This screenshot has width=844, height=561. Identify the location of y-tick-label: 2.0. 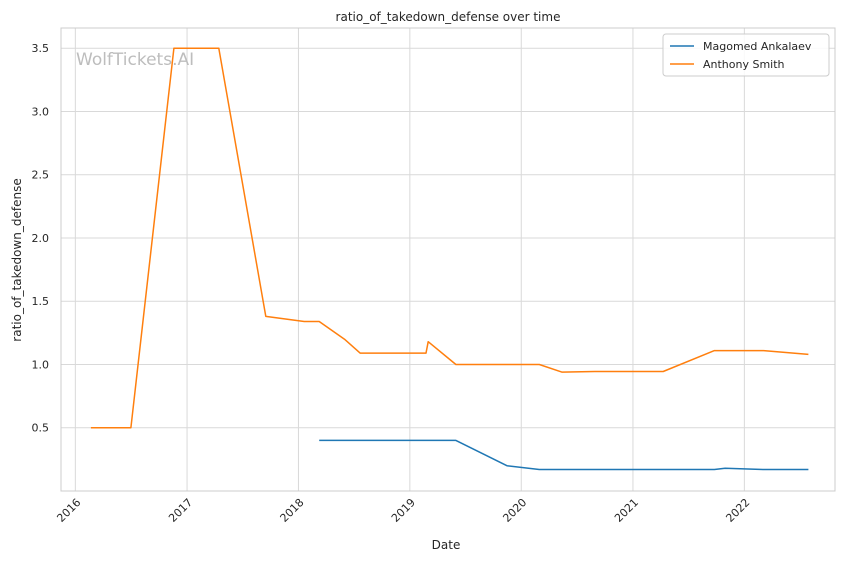
(41, 238).